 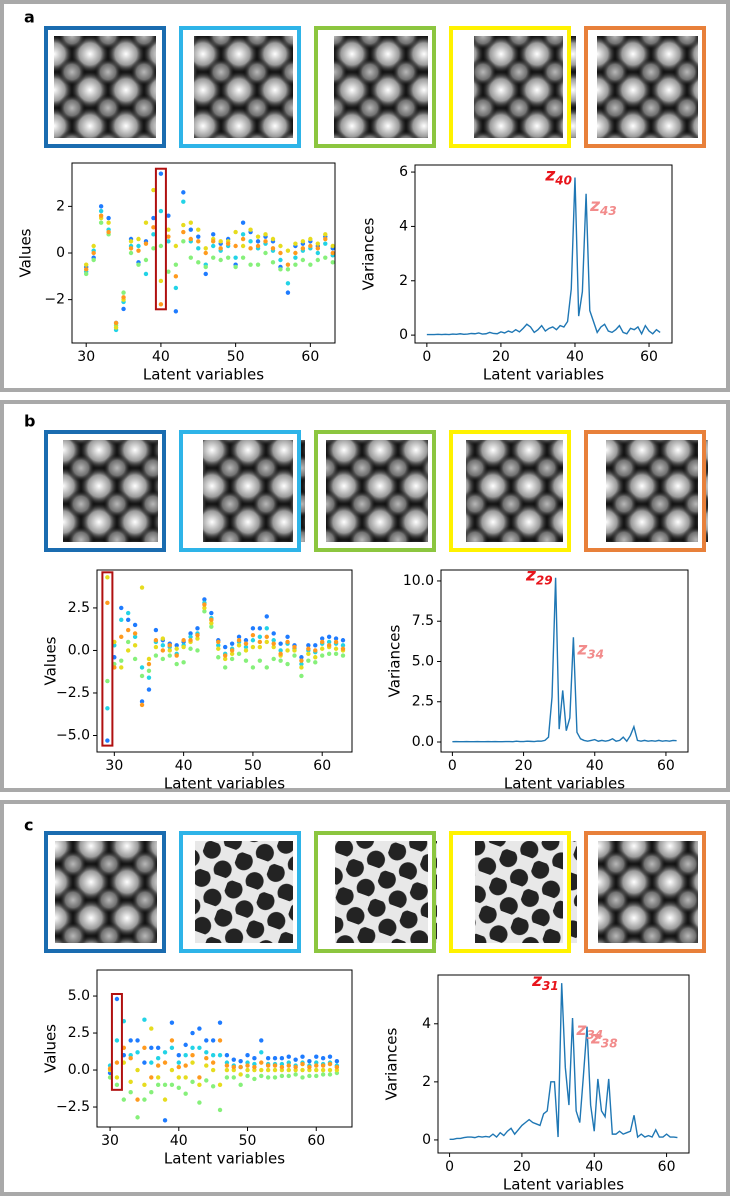 I want to click on y-tick-label: 0, so click(x=426, y=1140).